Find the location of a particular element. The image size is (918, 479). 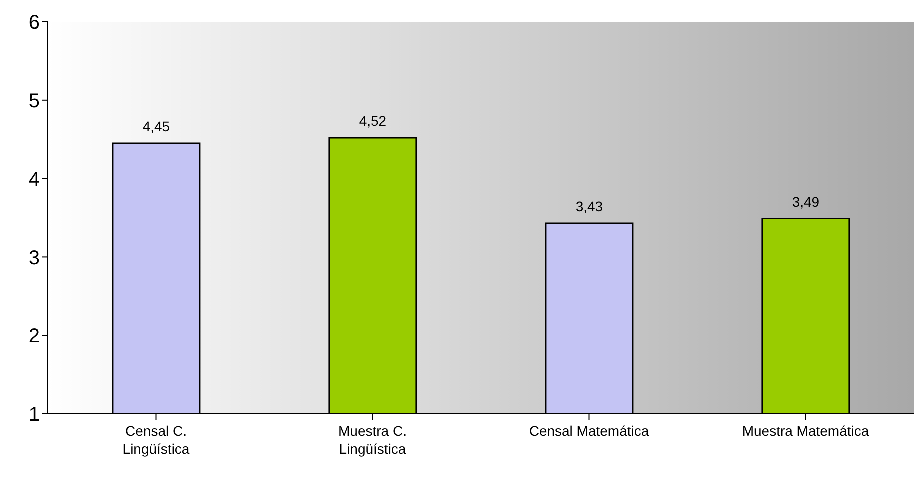

data-label: 3,43 is located at coordinates (590, 206).